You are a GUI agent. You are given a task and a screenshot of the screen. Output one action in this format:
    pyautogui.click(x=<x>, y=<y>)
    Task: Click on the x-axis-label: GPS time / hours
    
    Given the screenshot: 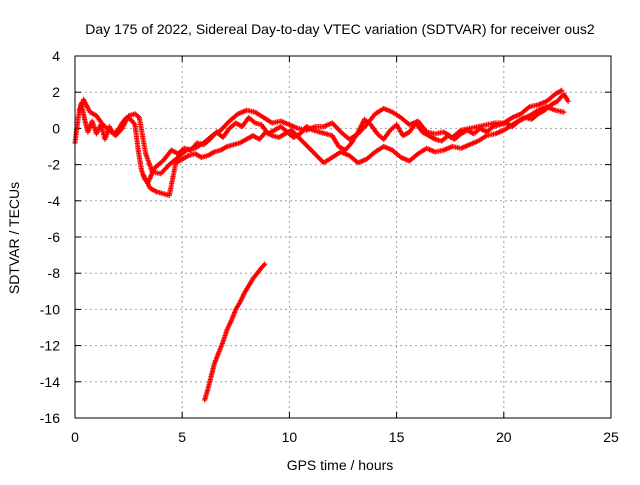 What is the action you would take?
    pyautogui.click(x=340, y=465)
    